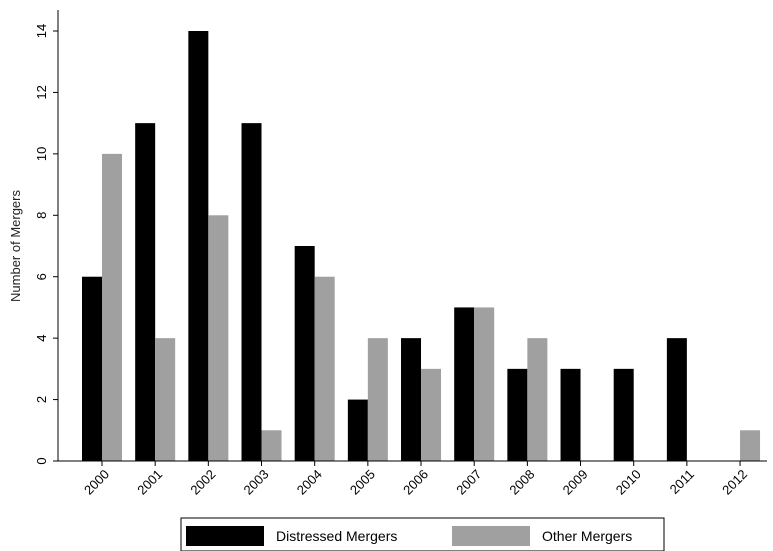 Image resolution: width=773 pixels, height=551 pixels. What do you see at coordinates (521, 482) in the screenshot?
I see `x-tick-label: 2008` at bounding box center [521, 482].